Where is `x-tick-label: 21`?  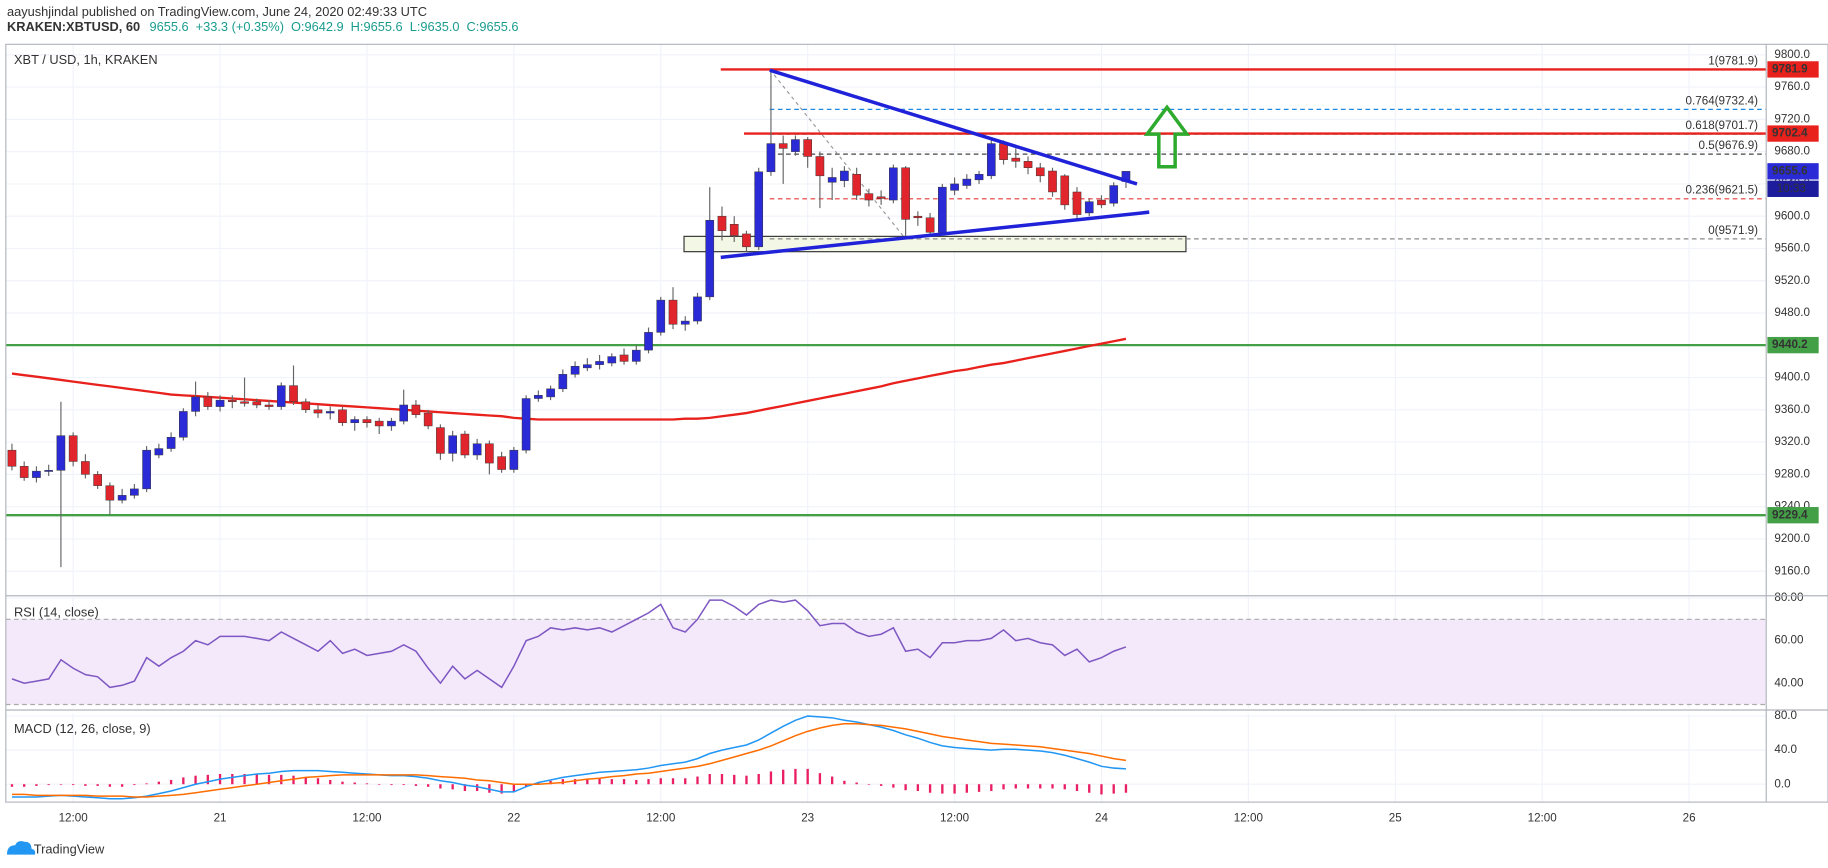 x-tick-label: 21 is located at coordinates (220, 818).